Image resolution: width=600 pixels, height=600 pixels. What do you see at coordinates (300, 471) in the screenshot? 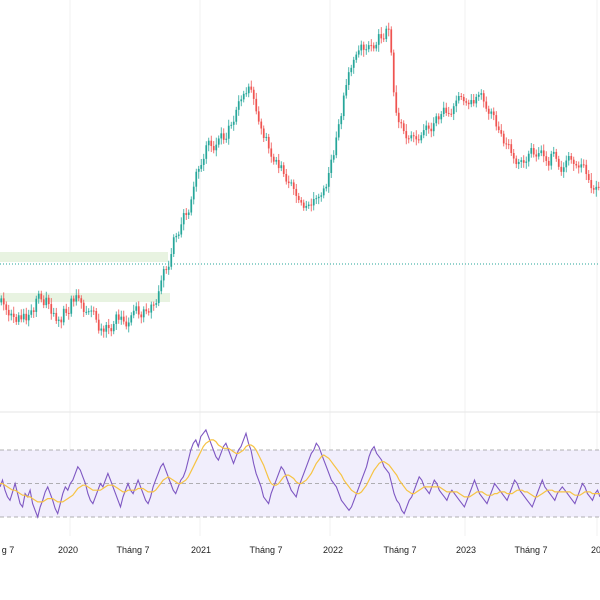
I see `oscillator-signal-line` at bounding box center [300, 471].